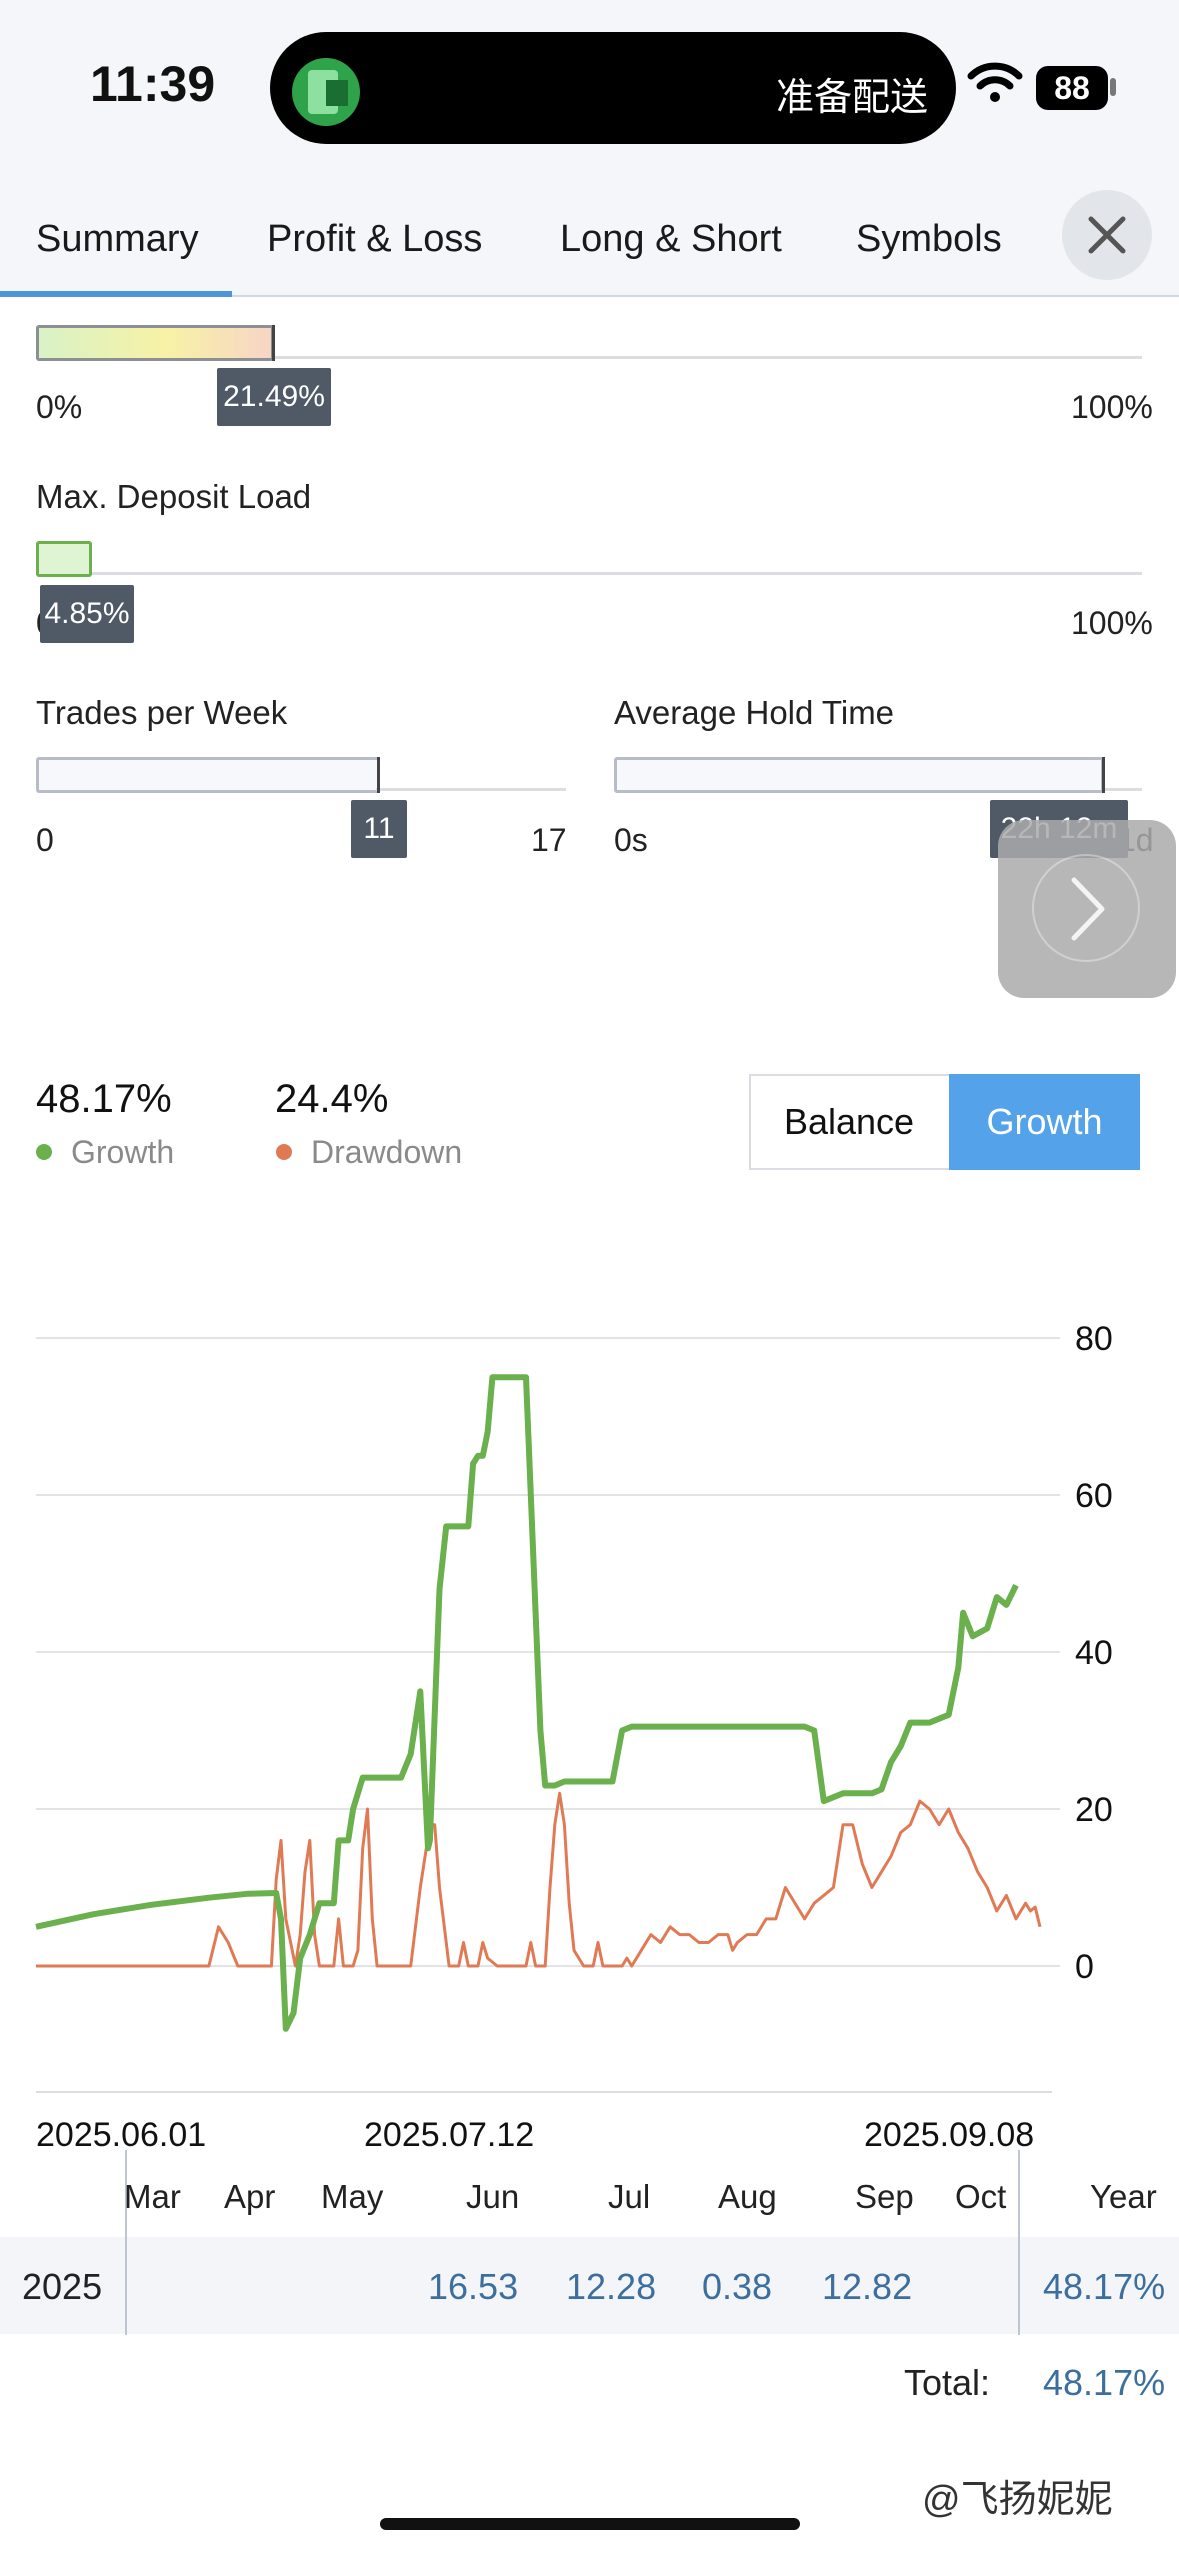  I want to click on gauge-value-tooltip: 21.49%, so click(274, 397).